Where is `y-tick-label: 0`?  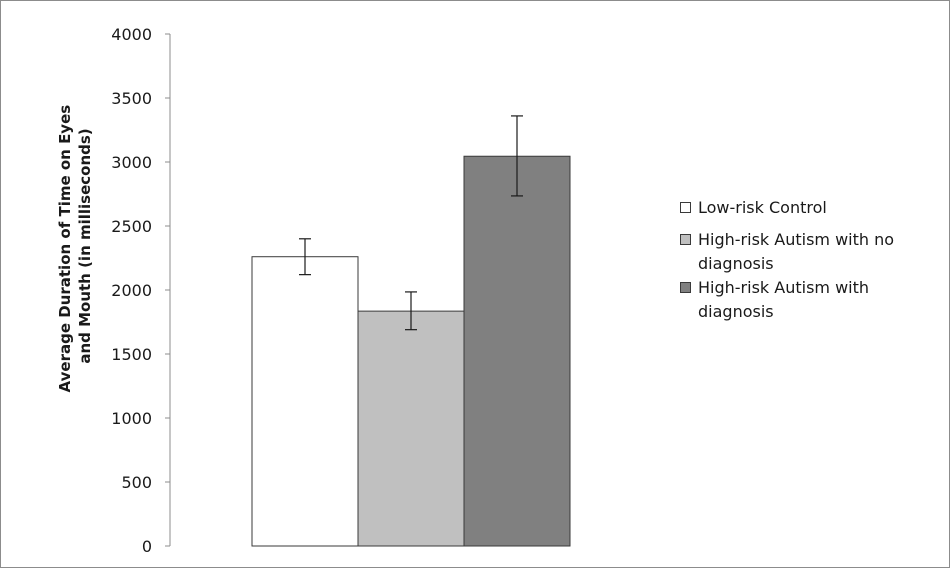 y-tick-label: 0 is located at coordinates (147, 546).